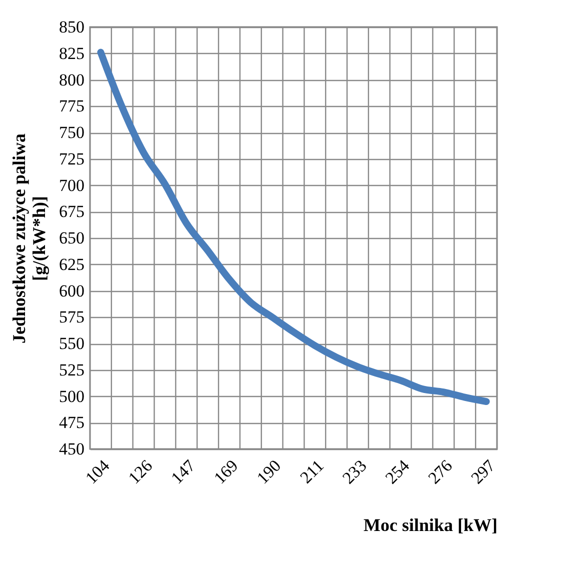  Describe the element at coordinates (71, 264) in the screenshot. I see `y-tick-label: 625` at that location.